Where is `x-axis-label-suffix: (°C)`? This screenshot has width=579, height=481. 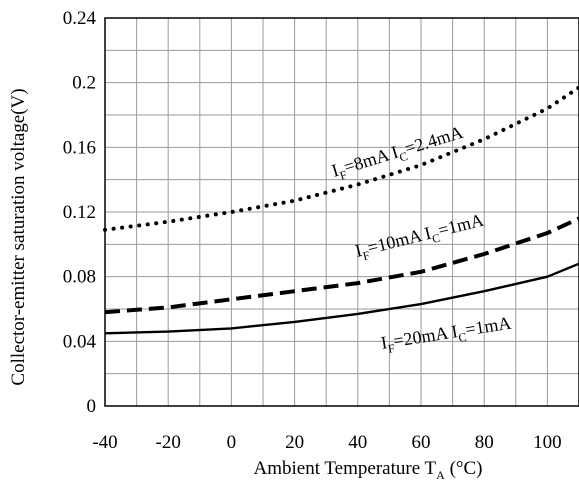
x-axis-label-suffix: (°C) is located at coordinates (464, 468).